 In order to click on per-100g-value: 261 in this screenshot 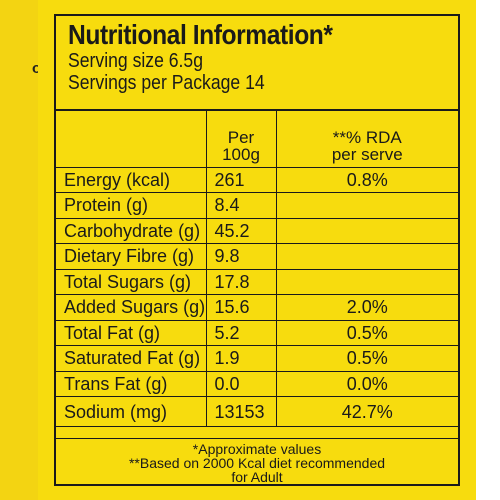, I will do `click(241, 180)`.